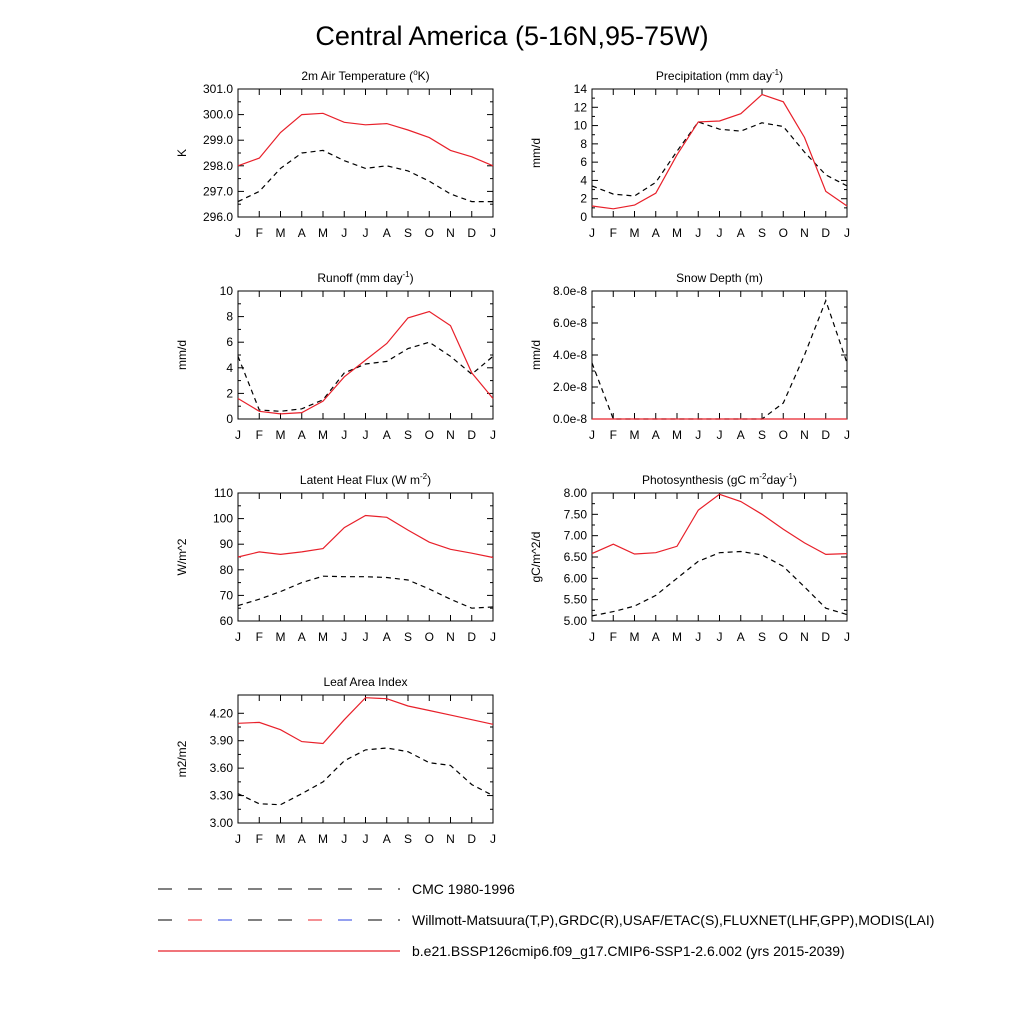 The height and width of the screenshot is (1024, 1024). What do you see at coordinates (365, 682) in the screenshot?
I see `panel-title: Leaf Area Index` at bounding box center [365, 682].